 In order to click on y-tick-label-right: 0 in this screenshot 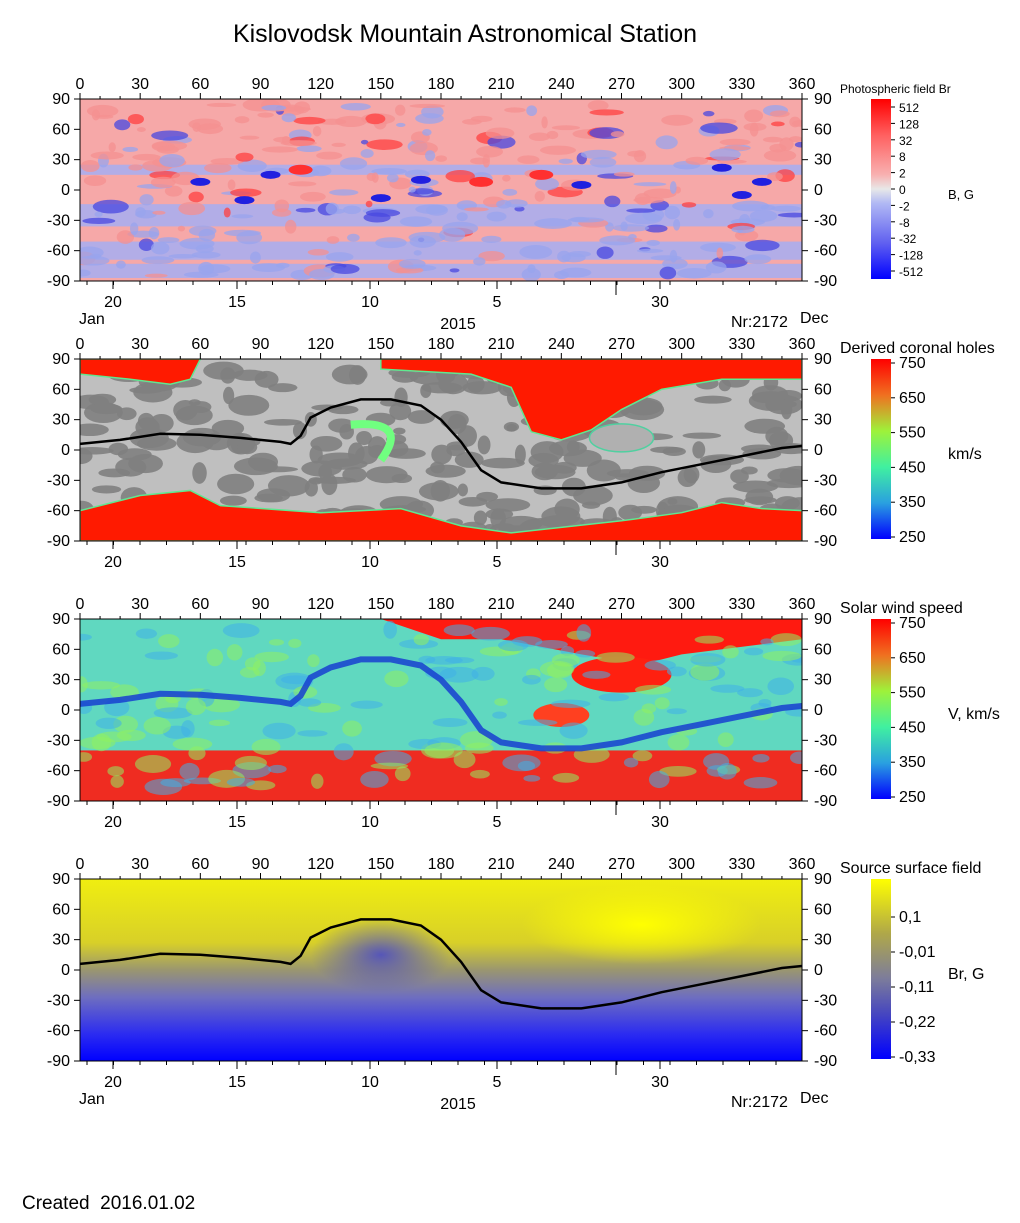, I will do `click(818, 710)`.